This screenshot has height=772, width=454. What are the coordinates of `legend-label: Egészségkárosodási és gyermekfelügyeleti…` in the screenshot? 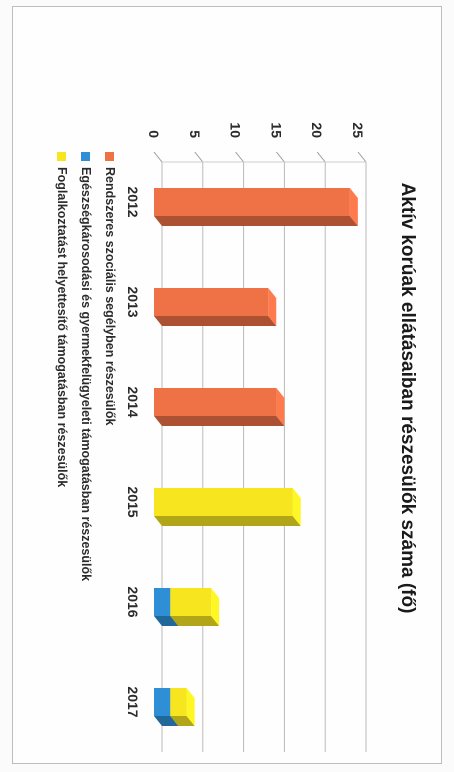 It's located at (86, 374).